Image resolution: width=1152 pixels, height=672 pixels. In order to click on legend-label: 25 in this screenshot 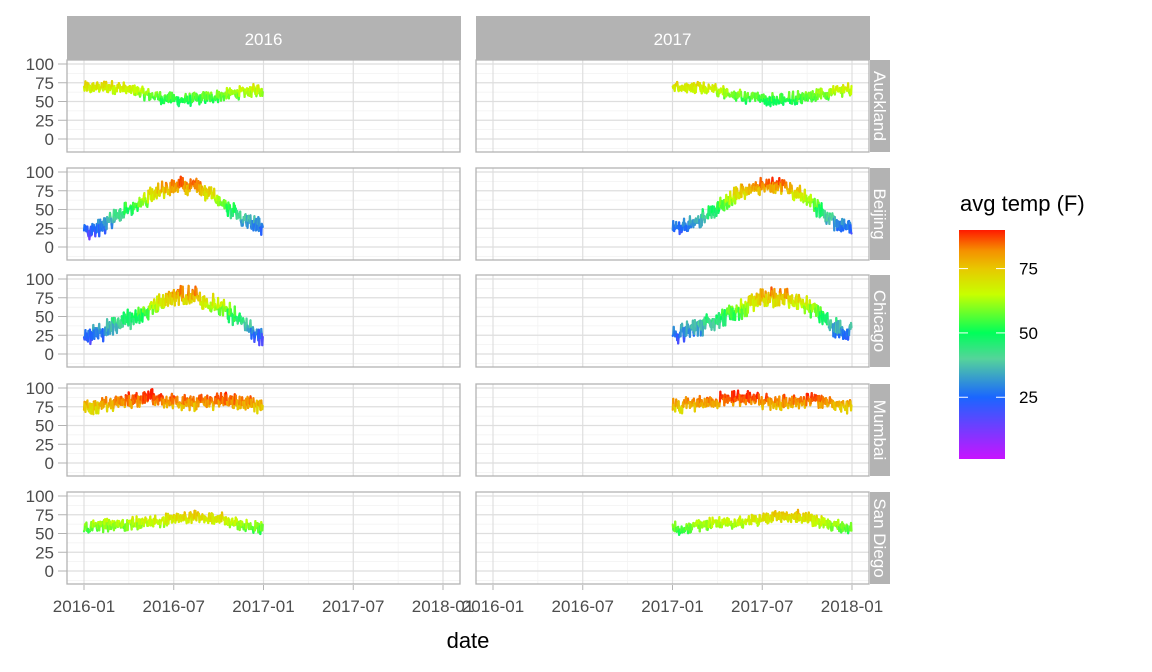, I will do `click(1028, 397)`.